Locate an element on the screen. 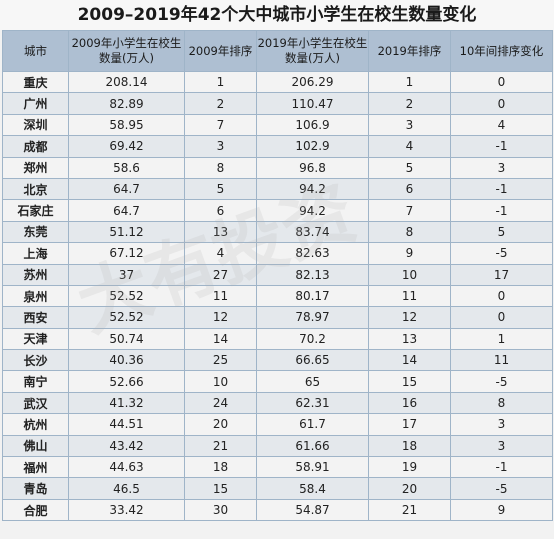  cell-rank-change: 1 is located at coordinates (501, 339).